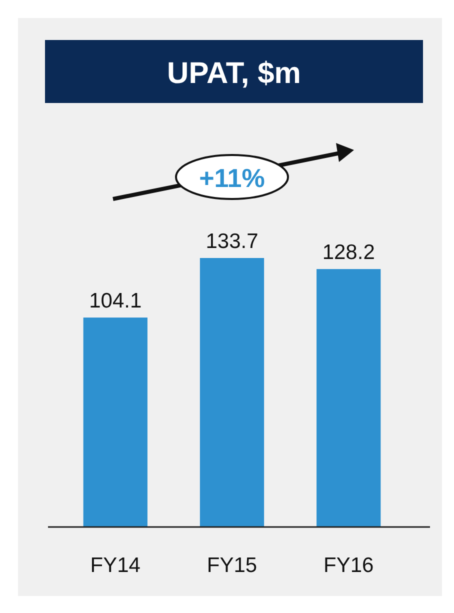 This screenshot has width=454, height=613. Describe the element at coordinates (232, 565) in the screenshot. I see `x-tick-label: FY15` at that location.